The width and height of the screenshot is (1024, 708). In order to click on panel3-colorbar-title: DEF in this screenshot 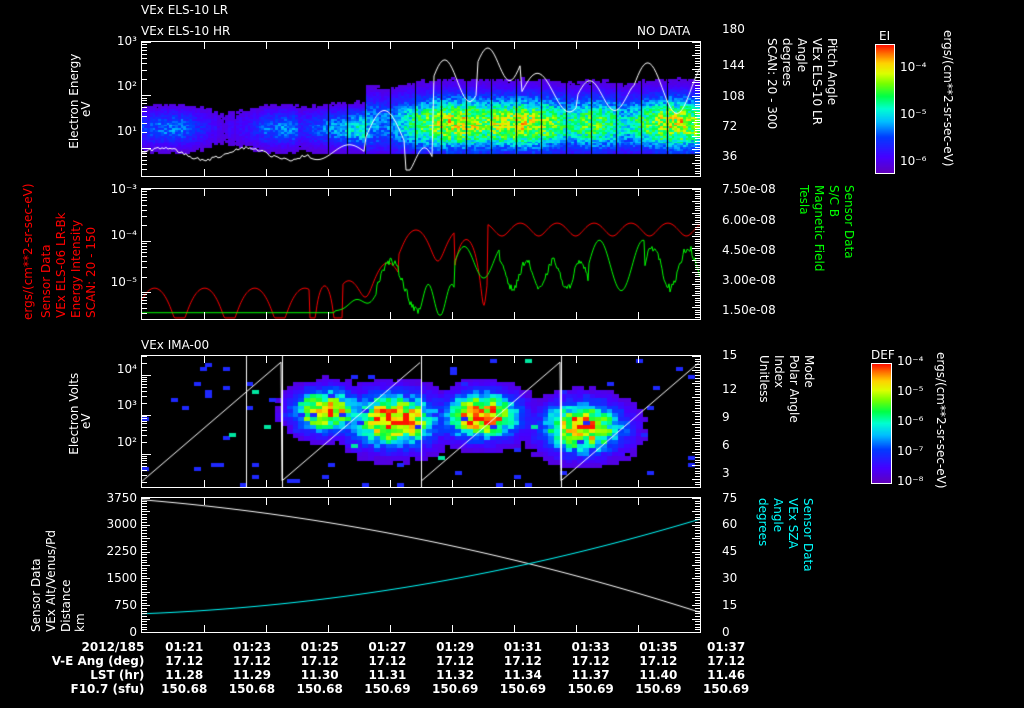, I will do `click(883, 355)`.